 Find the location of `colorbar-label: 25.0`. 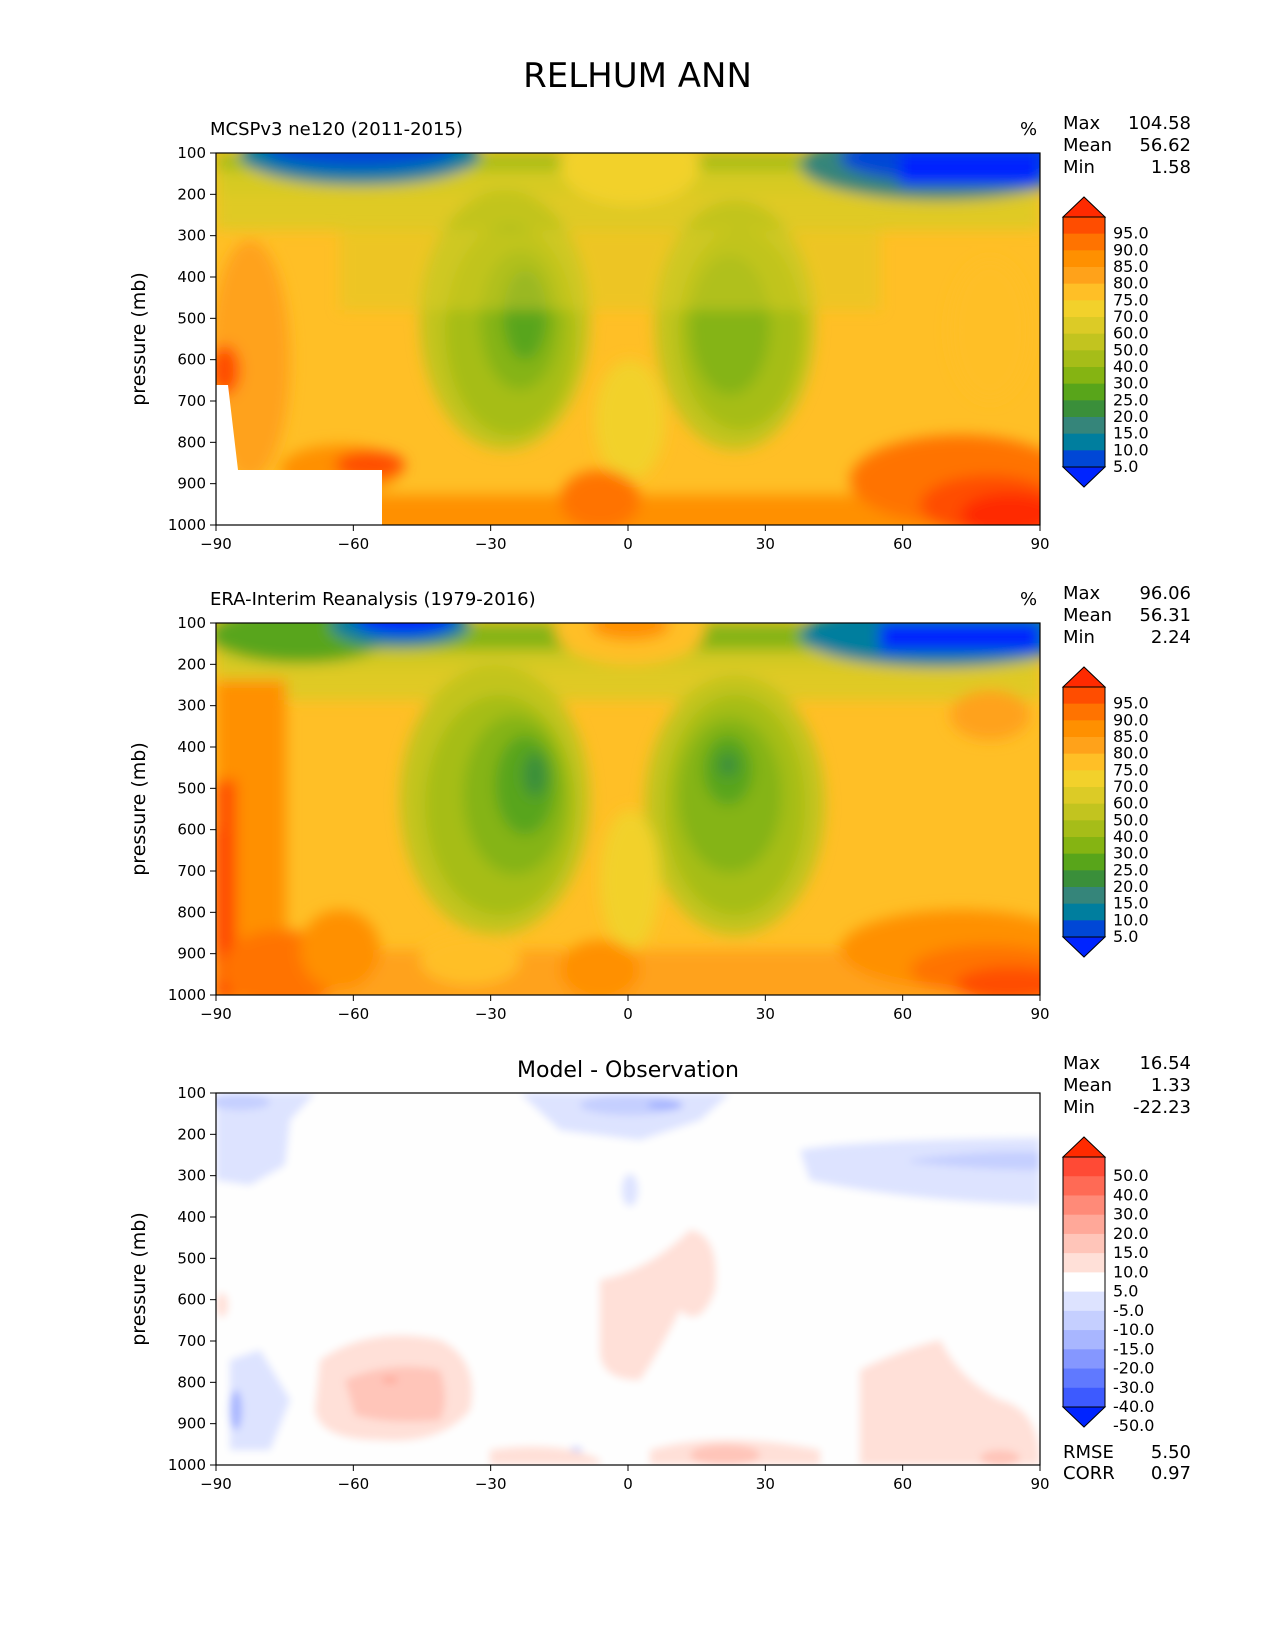

colorbar-label: 25.0 is located at coordinates (1131, 399).